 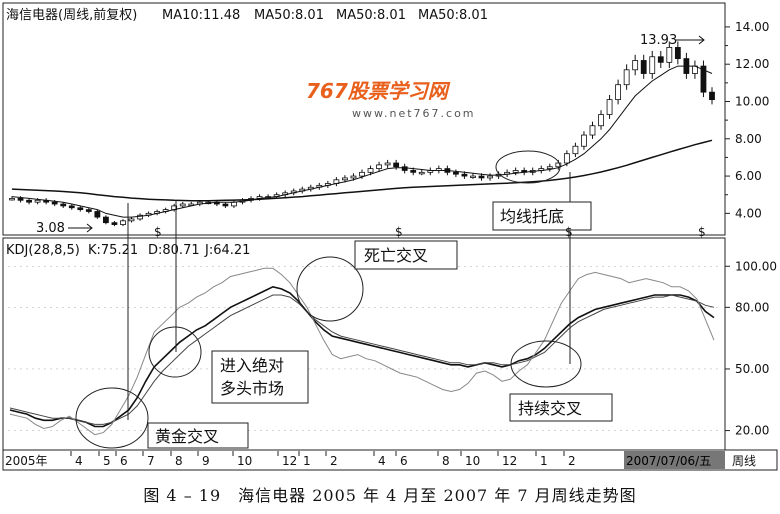 I want to click on x-tick-label: 6, so click(x=124, y=461).